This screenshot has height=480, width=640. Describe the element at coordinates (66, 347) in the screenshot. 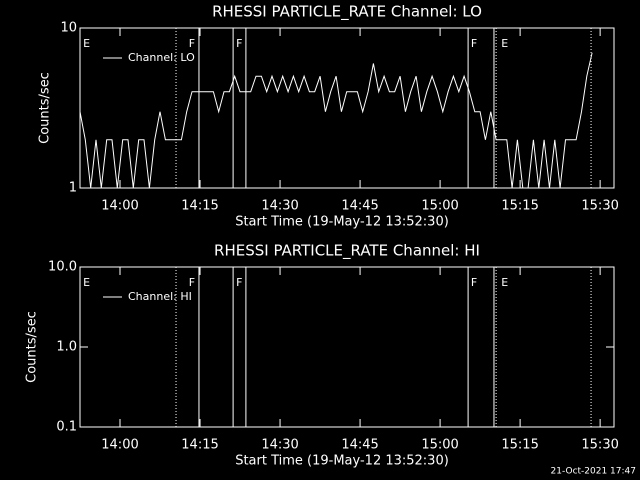

I see `y-tick-label: 1.0` at that location.